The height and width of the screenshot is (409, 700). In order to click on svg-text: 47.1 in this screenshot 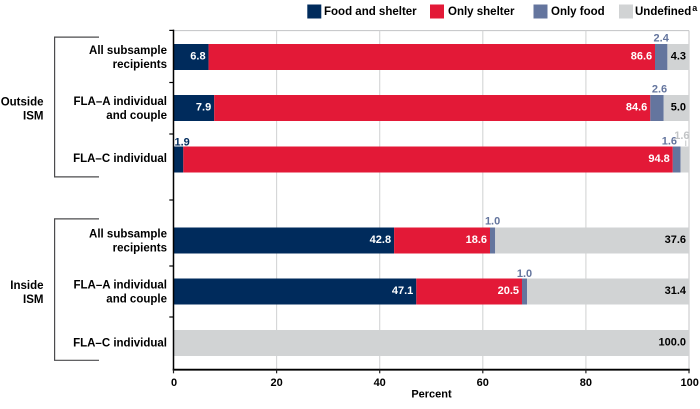, I will do `click(402, 291)`.